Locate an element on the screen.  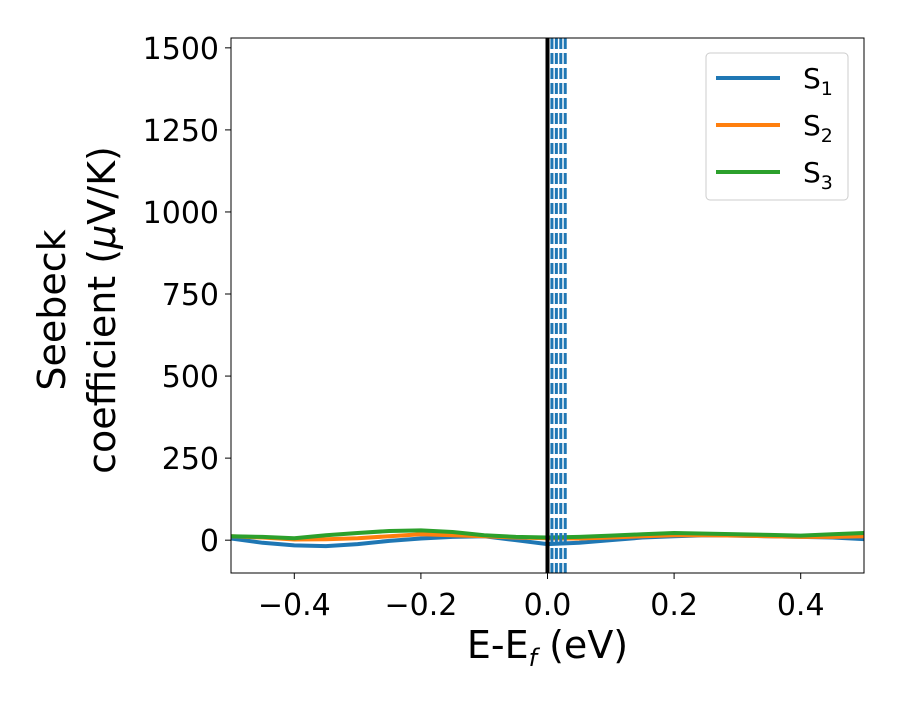
x-tick-label: 0.2 is located at coordinates (674, 605).